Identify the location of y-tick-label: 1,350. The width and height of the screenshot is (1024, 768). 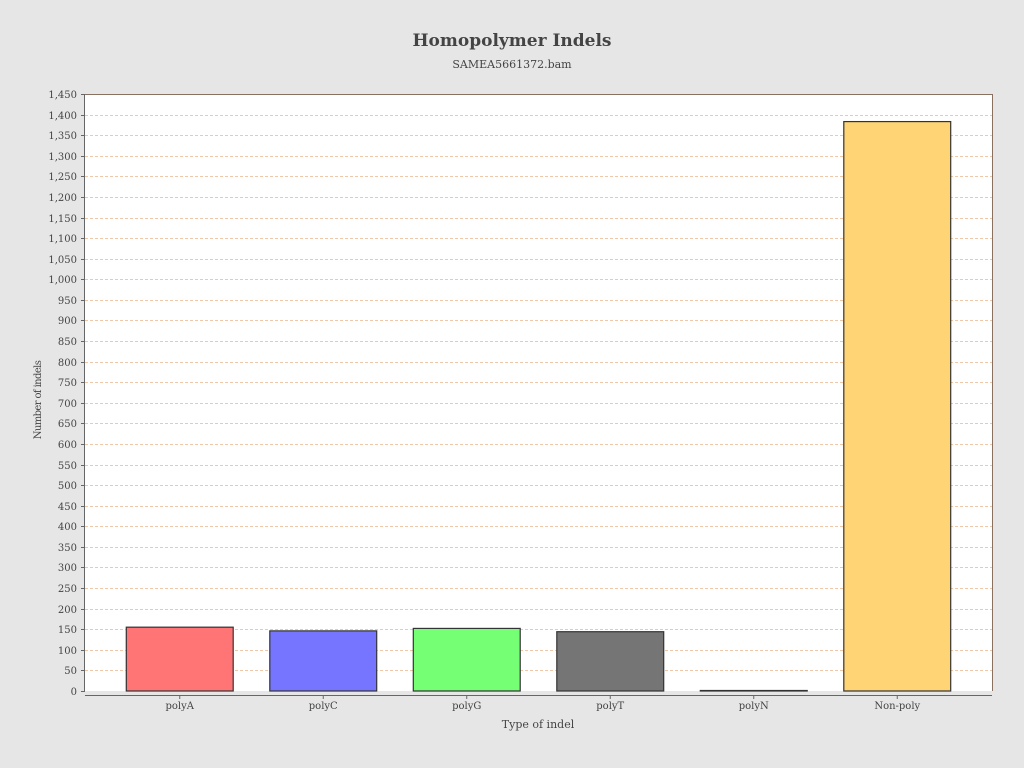
(62, 136).